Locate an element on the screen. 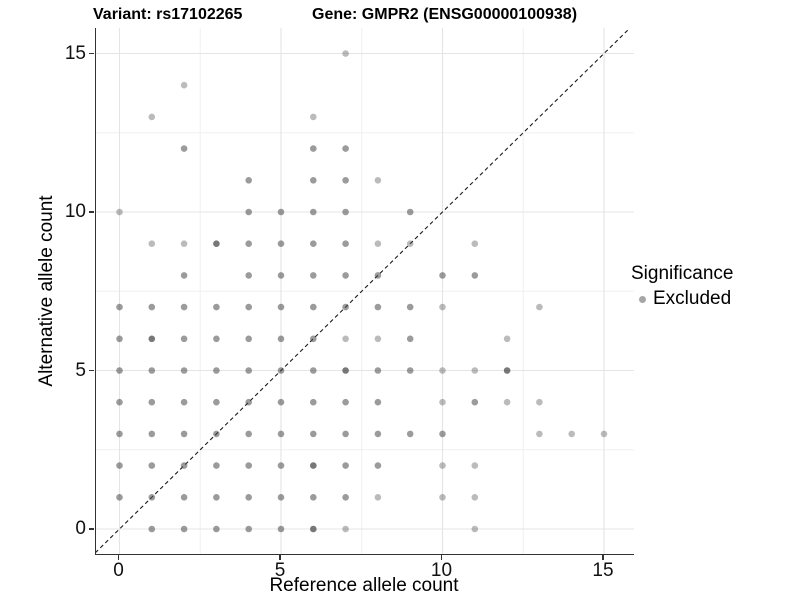  excluded-point-icon is located at coordinates (642, 299).